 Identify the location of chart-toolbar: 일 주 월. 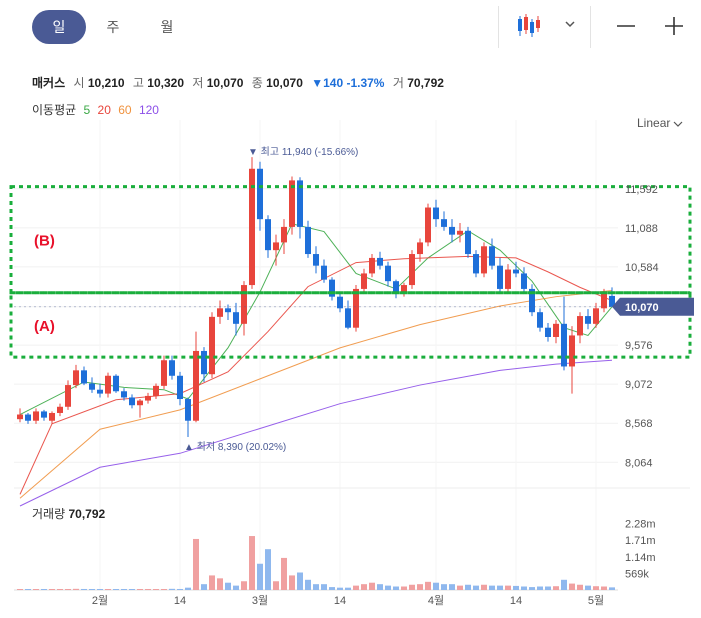
(350, 26).